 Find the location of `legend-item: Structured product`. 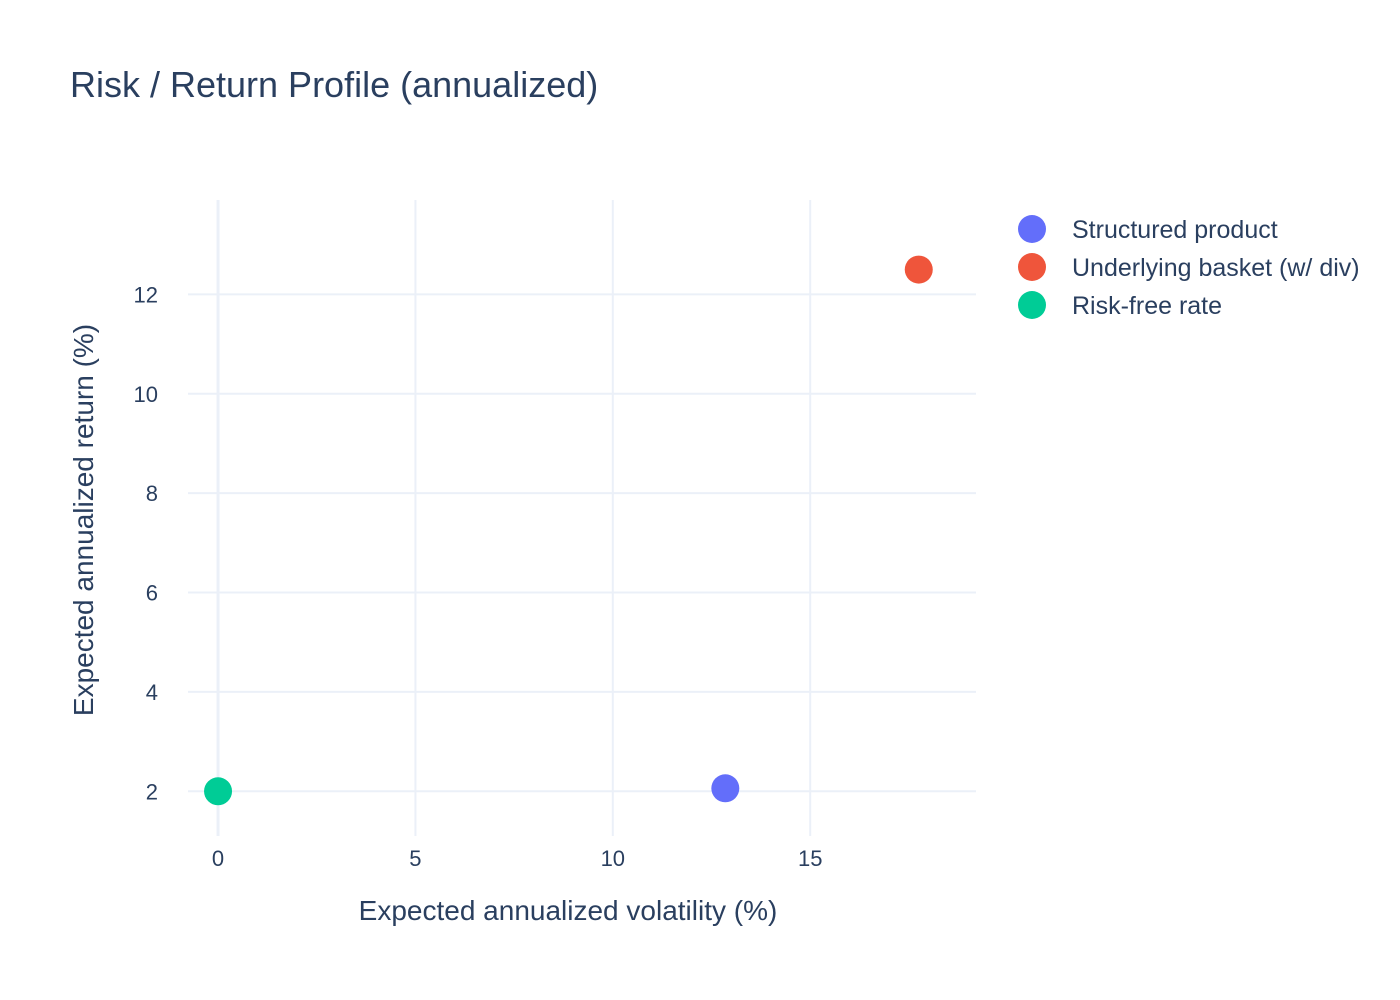

legend-item: Structured product is located at coordinates (1148, 229).